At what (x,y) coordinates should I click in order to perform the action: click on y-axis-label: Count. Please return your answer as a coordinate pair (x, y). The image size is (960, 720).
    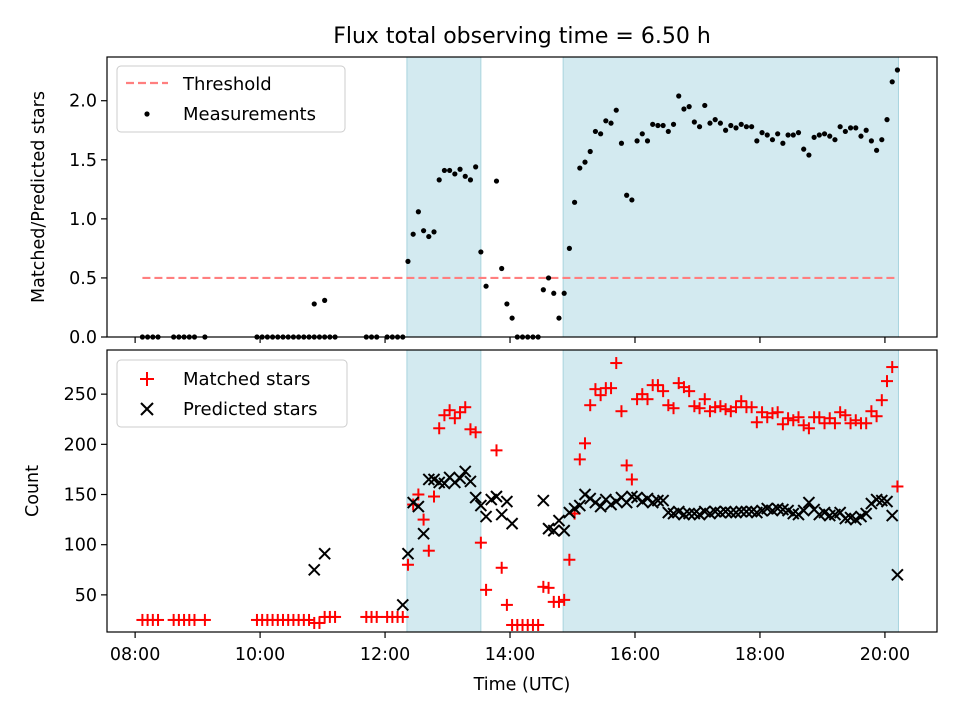
    Looking at the image, I should click on (33, 491).